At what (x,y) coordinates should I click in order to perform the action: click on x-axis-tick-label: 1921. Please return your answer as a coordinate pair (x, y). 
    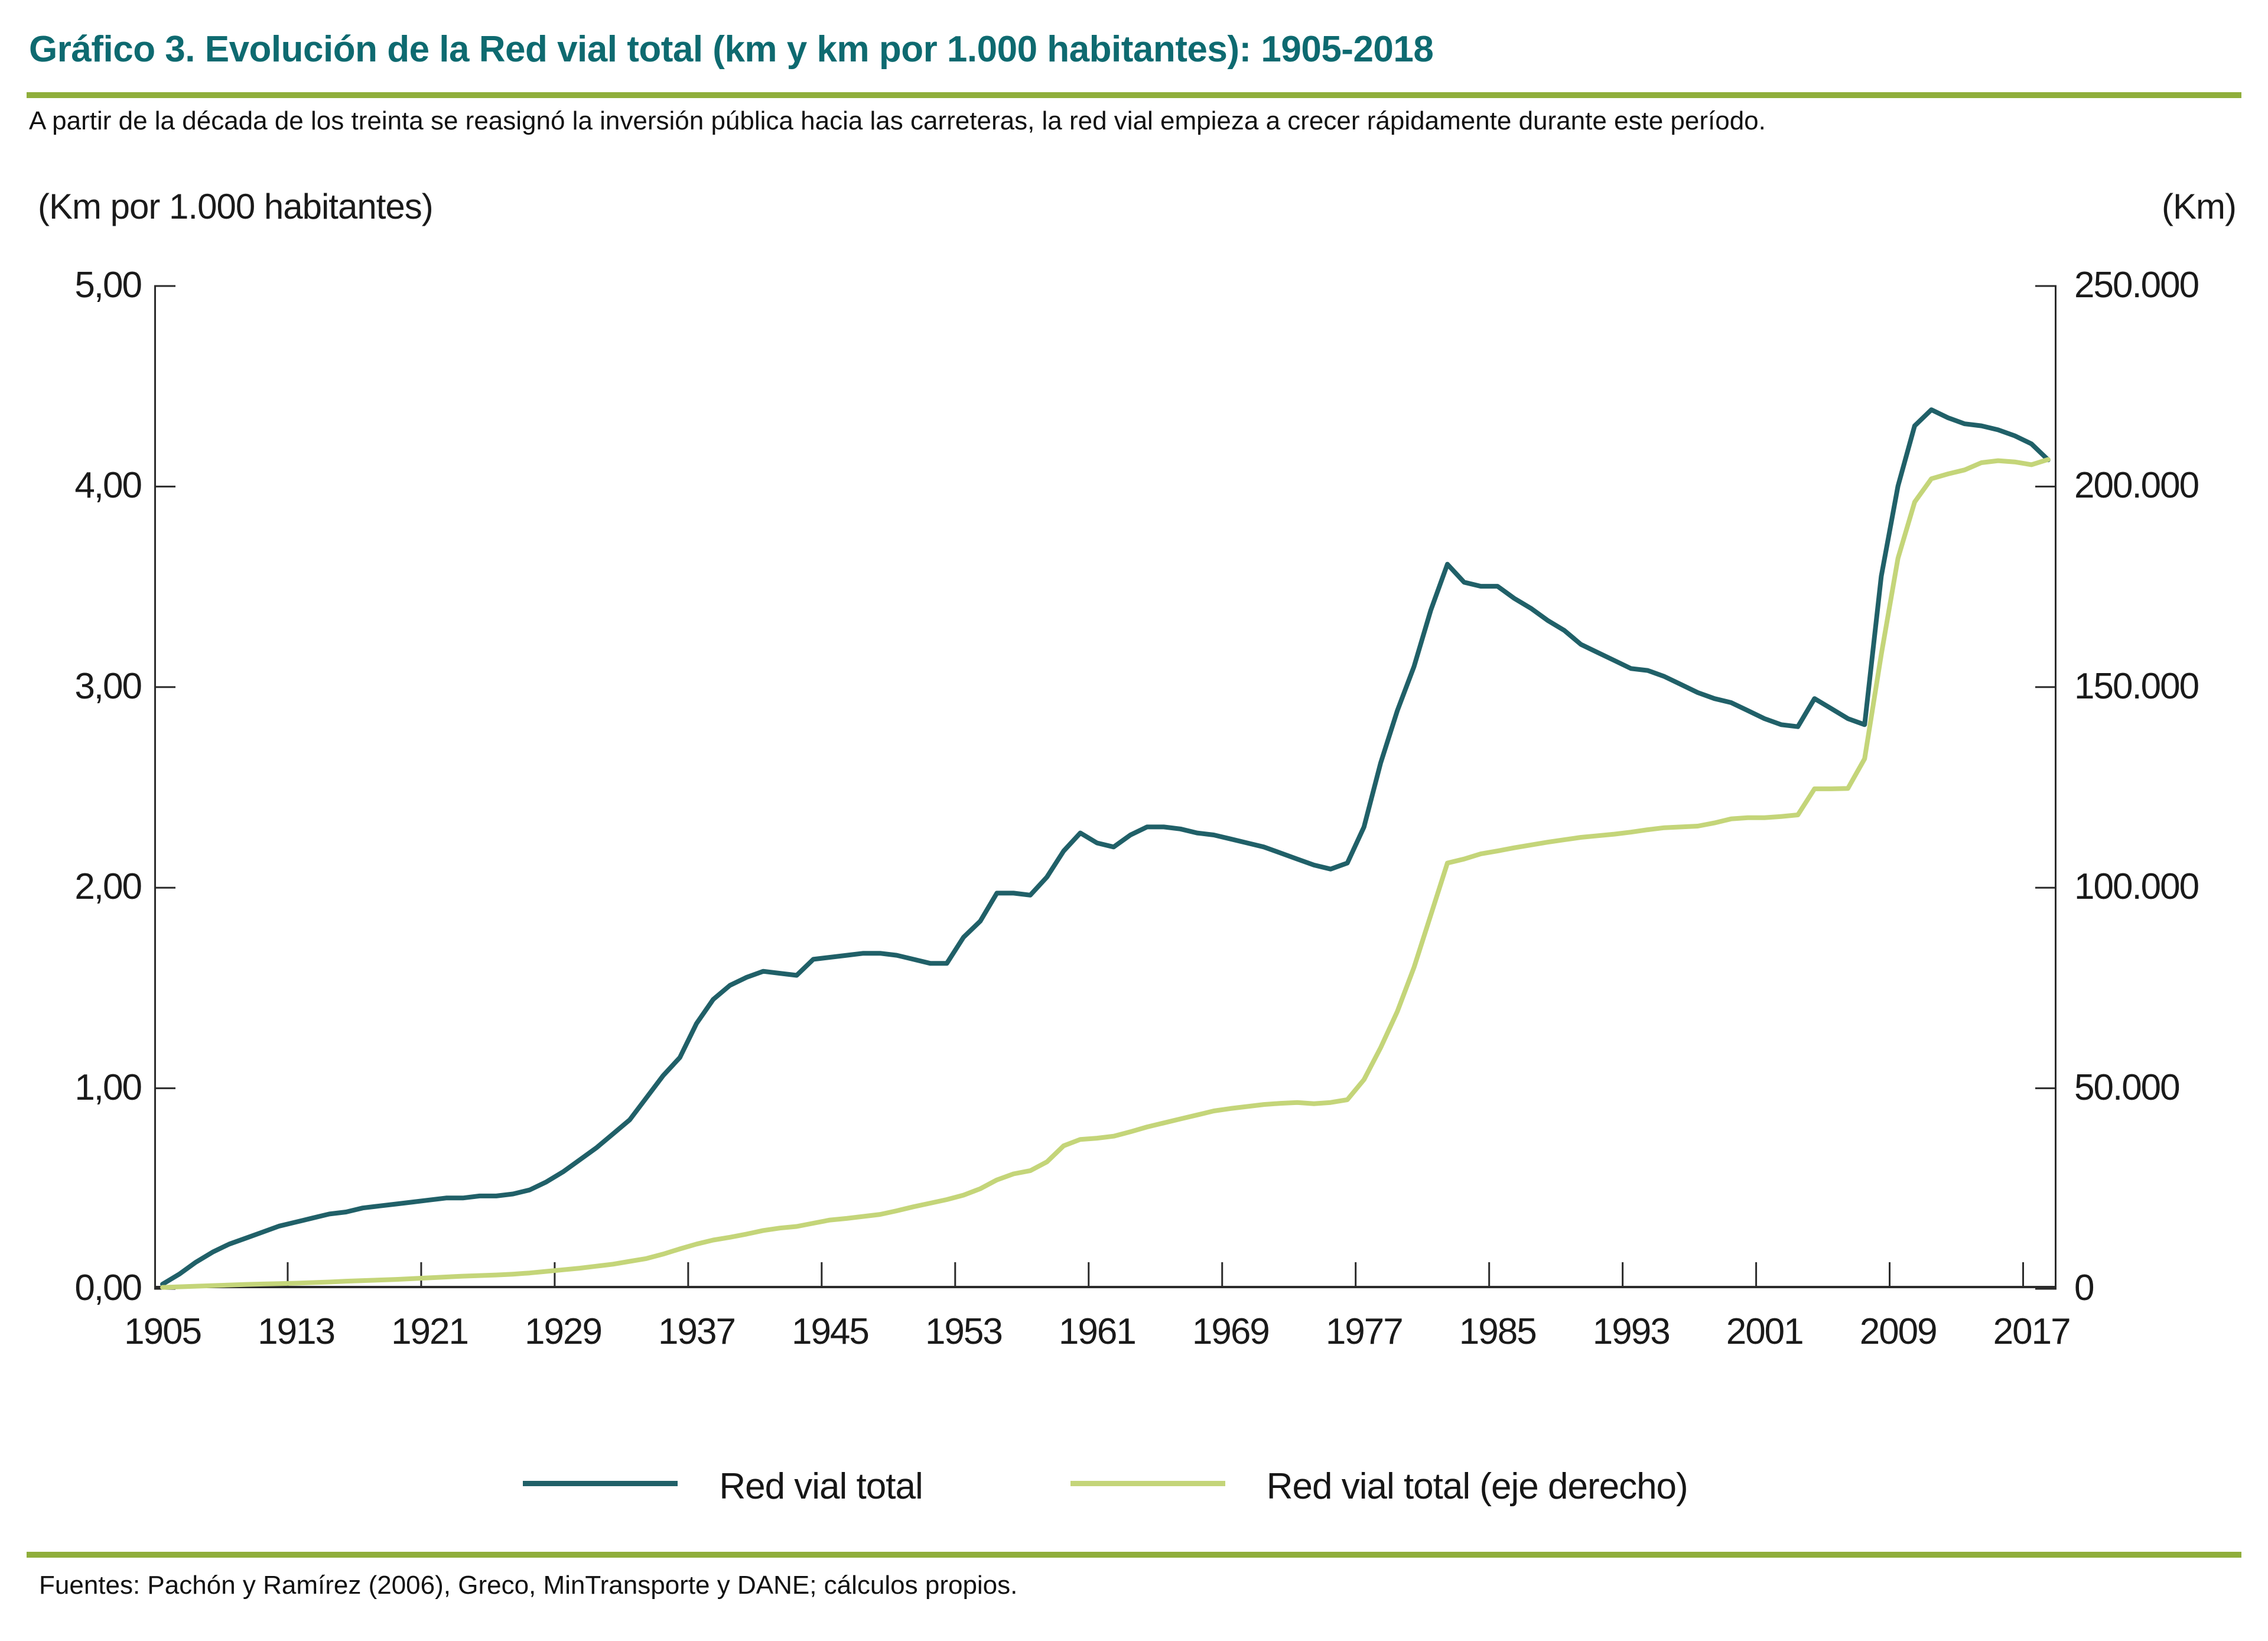
    Looking at the image, I should click on (430, 1331).